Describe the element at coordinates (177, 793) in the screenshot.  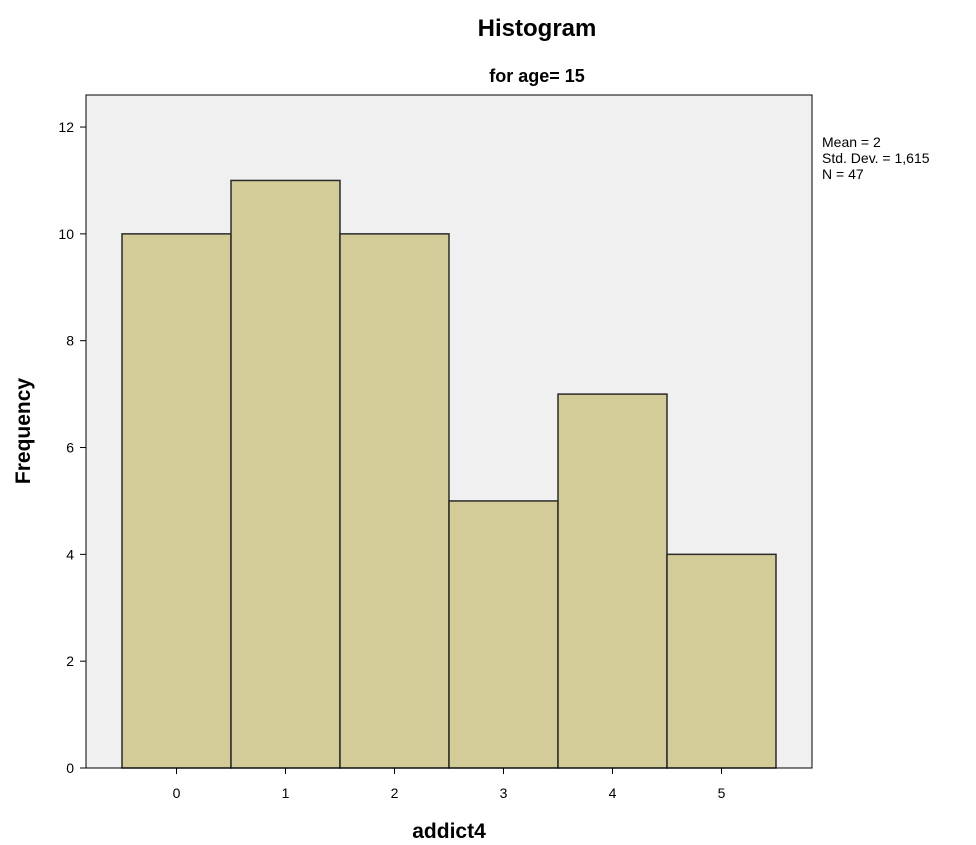
I see `x-tick-label: 0` at that location.